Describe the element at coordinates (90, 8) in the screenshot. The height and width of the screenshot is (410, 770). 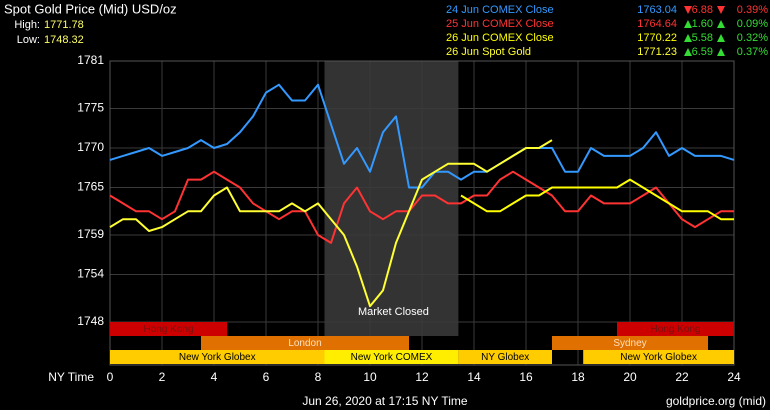
I see `chart-title: Spot Gold Price (Mid) USD/oz` at that location.